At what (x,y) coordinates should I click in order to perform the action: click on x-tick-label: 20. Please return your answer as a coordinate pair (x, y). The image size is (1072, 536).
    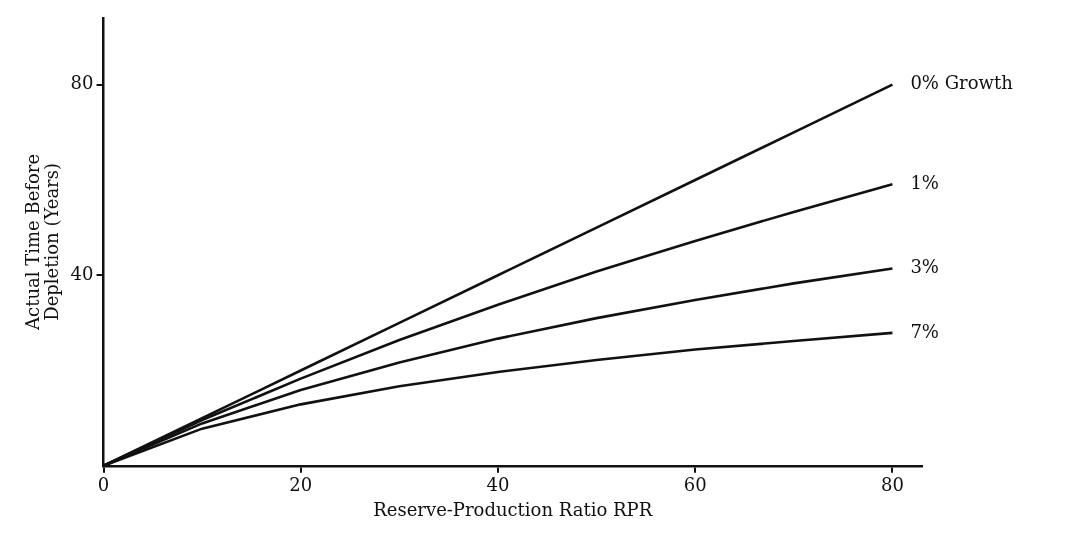
    Looking at the image, I should click on (301, 485).